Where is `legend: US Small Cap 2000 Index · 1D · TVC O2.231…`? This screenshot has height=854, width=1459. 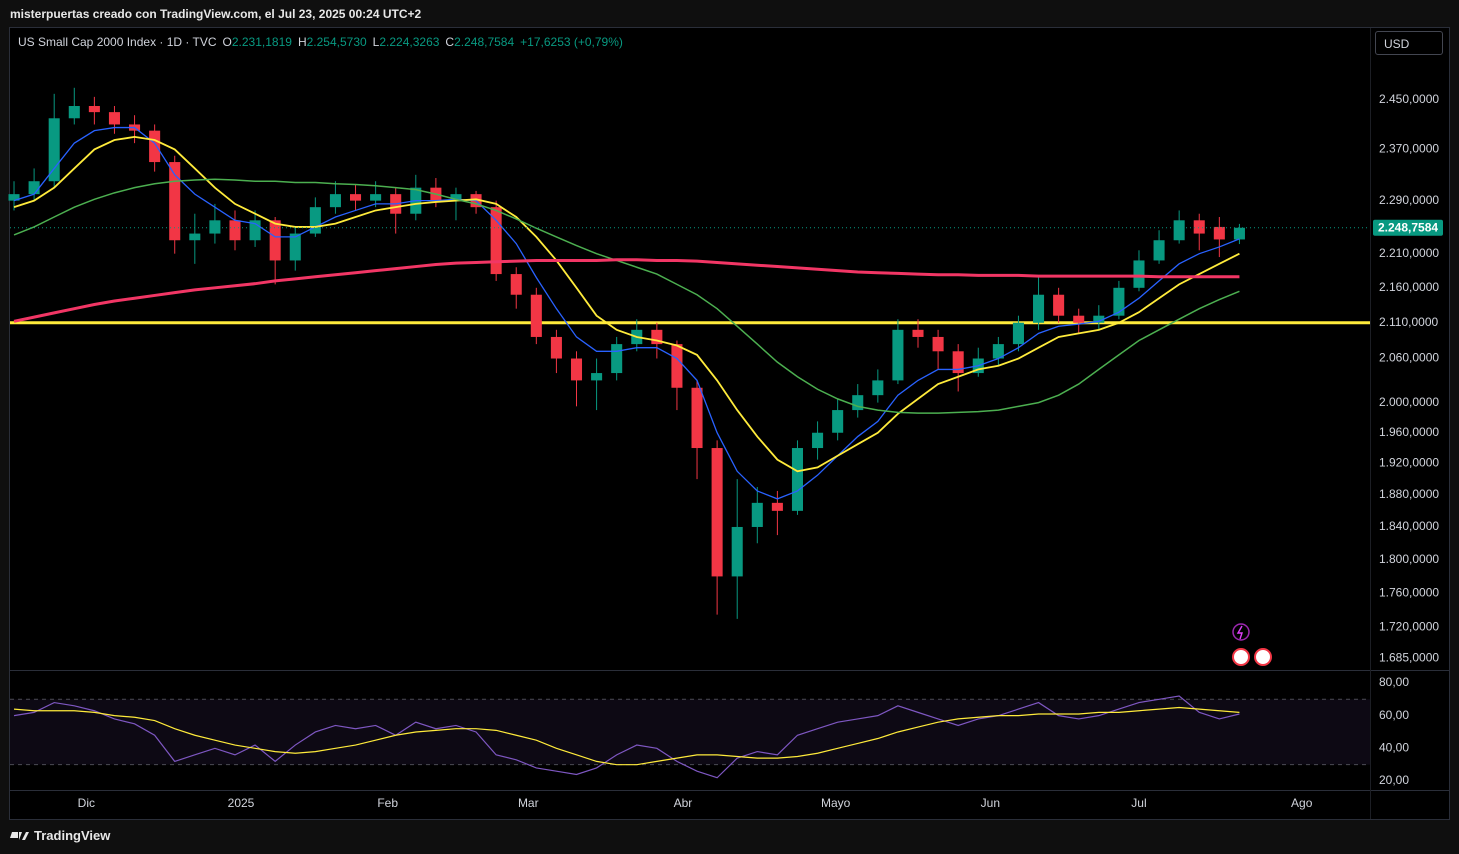
legend: US Small Cap 2000 Index · 1D · TVC O2.231… is located at coordinates (320, 42).